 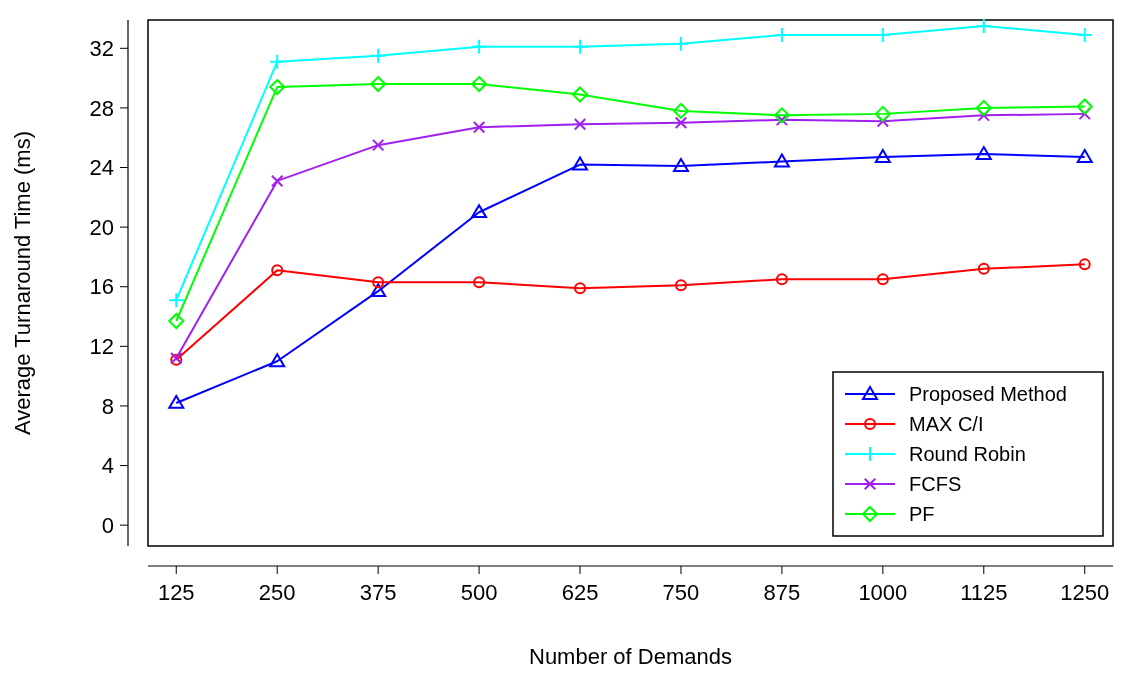 What do you see at coordinates (101, 49) in the screenshot?
I see `y-tick-label: 32` at bounding box center [101, 49].